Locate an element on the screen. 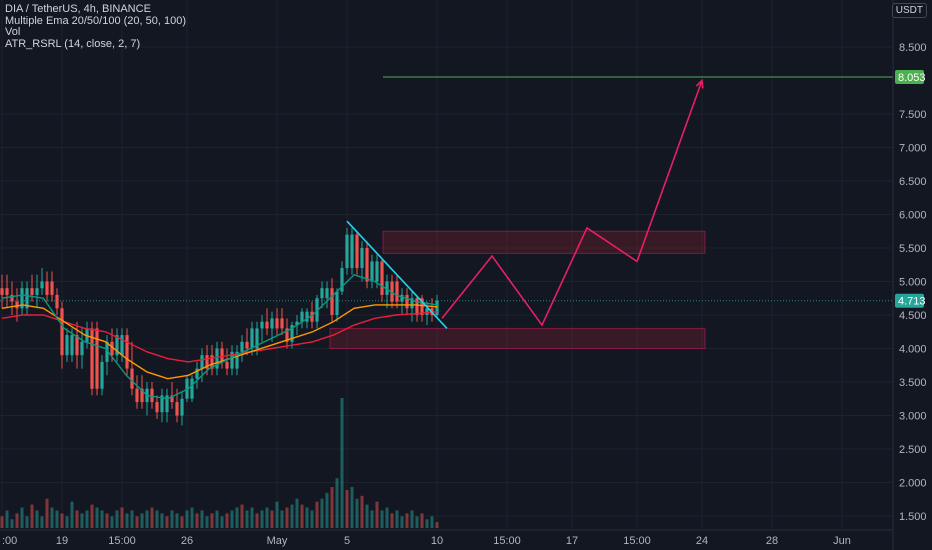 This screenshot has height=550, width=932. price-tick-label: 6.500 is located at coordinates (913, 182).